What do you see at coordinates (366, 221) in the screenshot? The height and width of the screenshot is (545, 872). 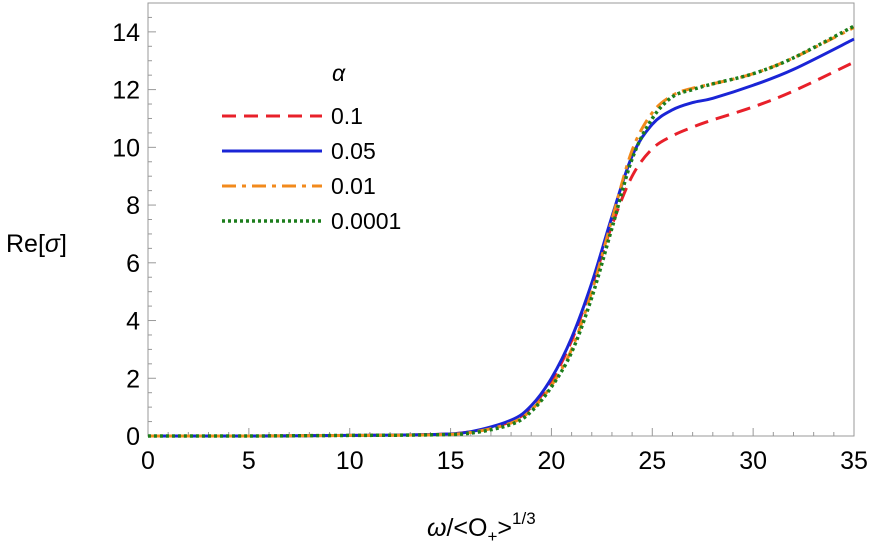 I see `legend-label: 0.0001` at bounding box center [366, 221].